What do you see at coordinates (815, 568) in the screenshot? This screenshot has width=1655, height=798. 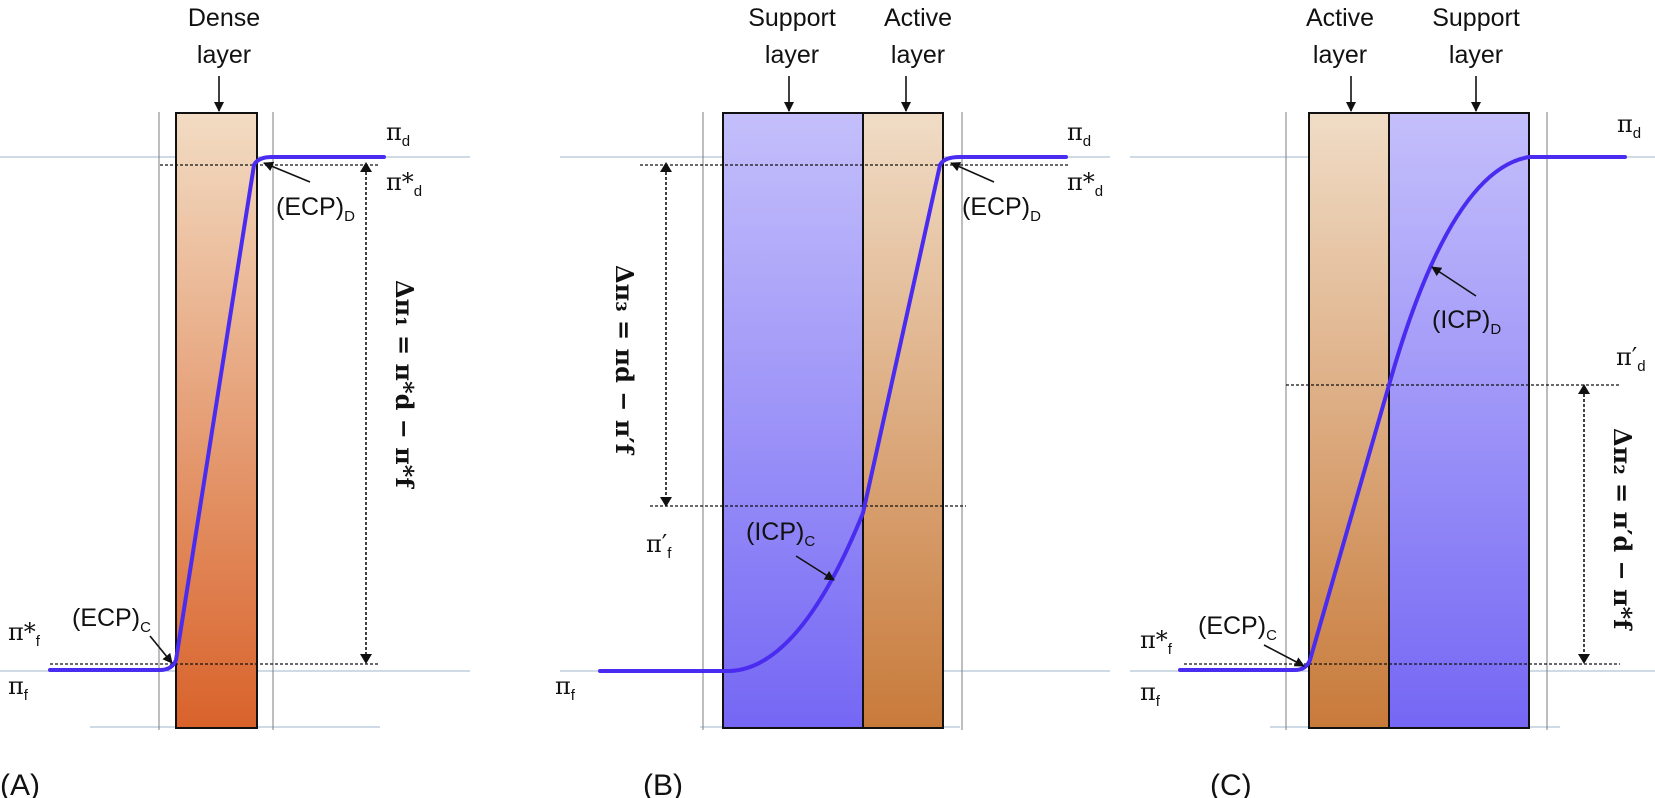 I see `icp-c-arrow` at bounding box center [815, 568].